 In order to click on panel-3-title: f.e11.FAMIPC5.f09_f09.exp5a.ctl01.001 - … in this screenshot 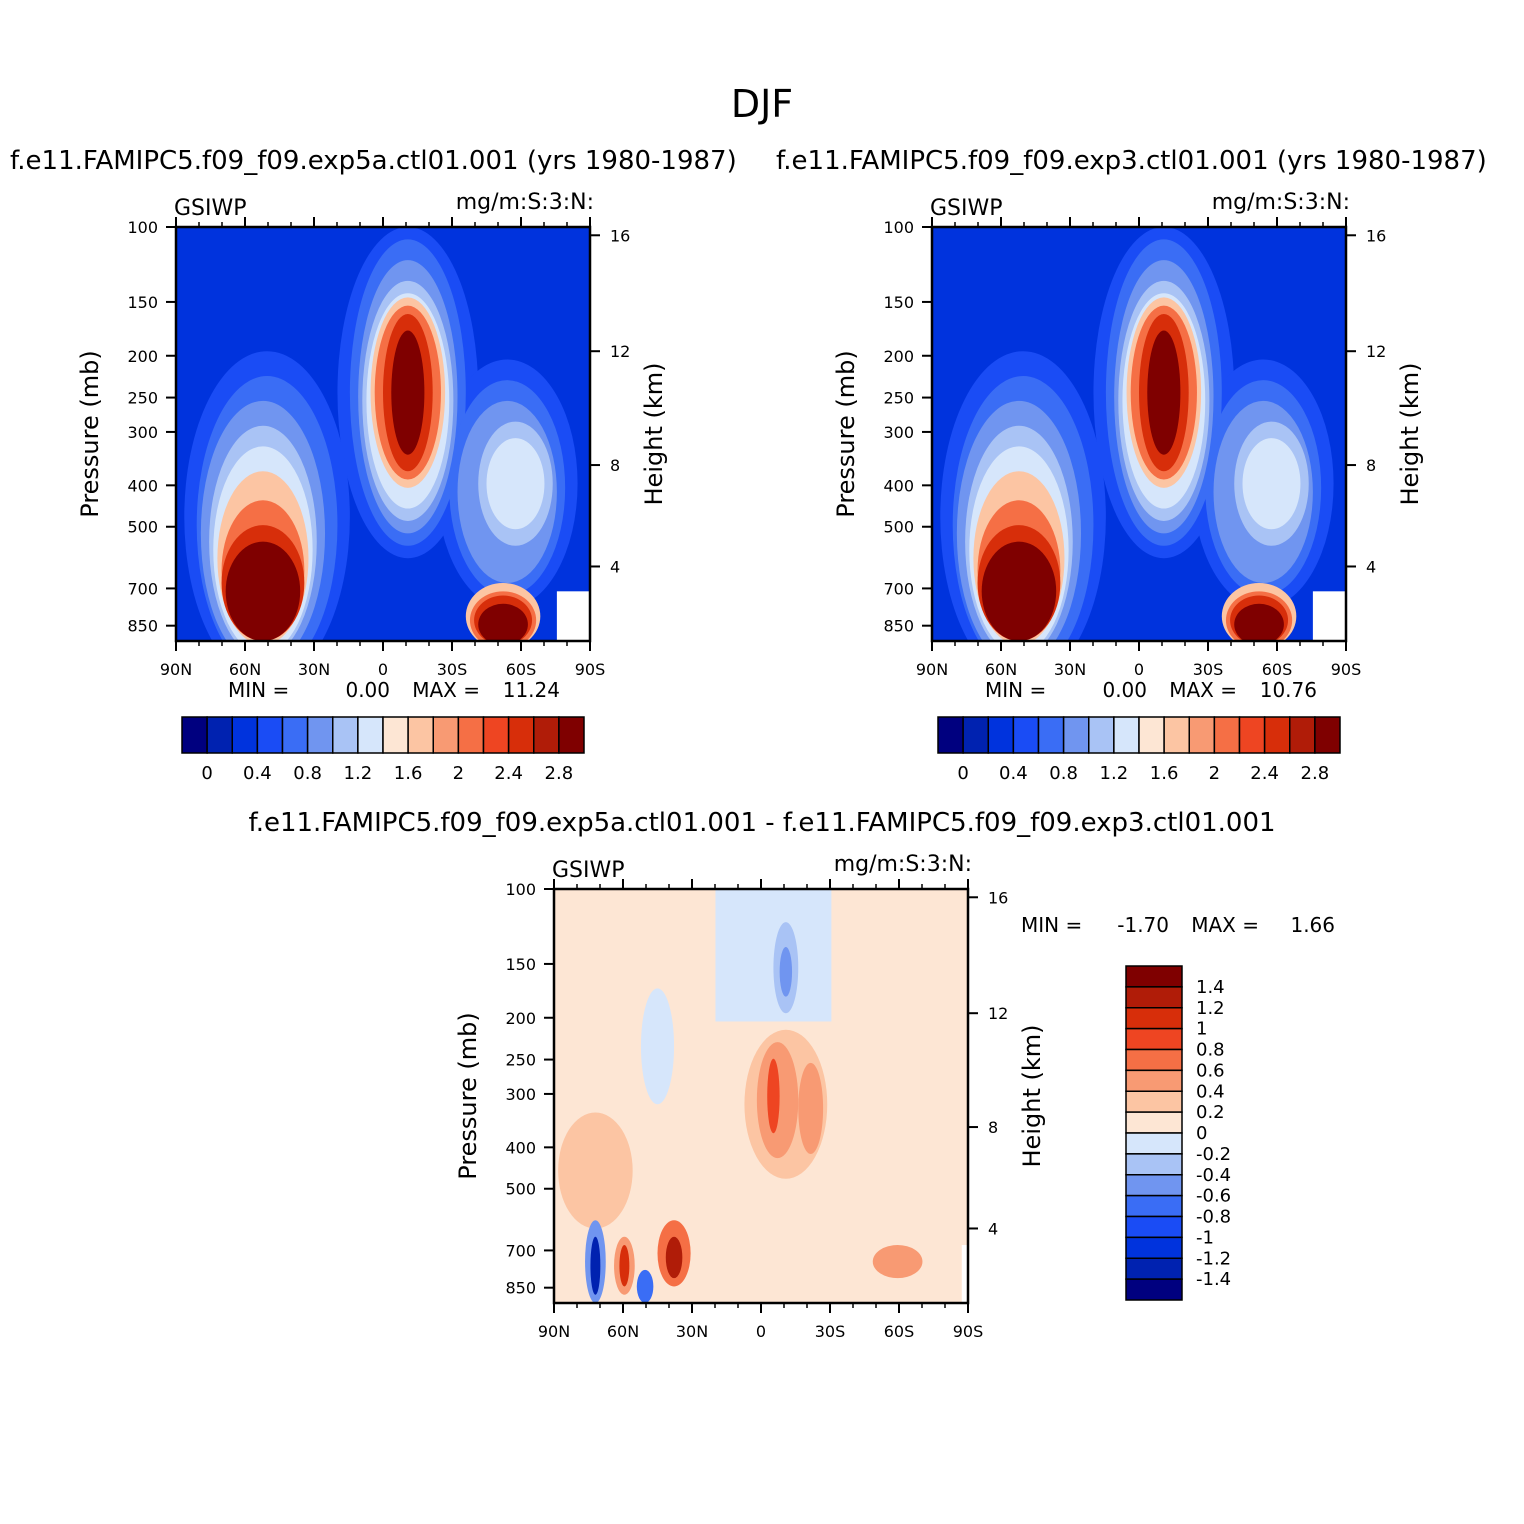, I will do `click(762, 823)`.